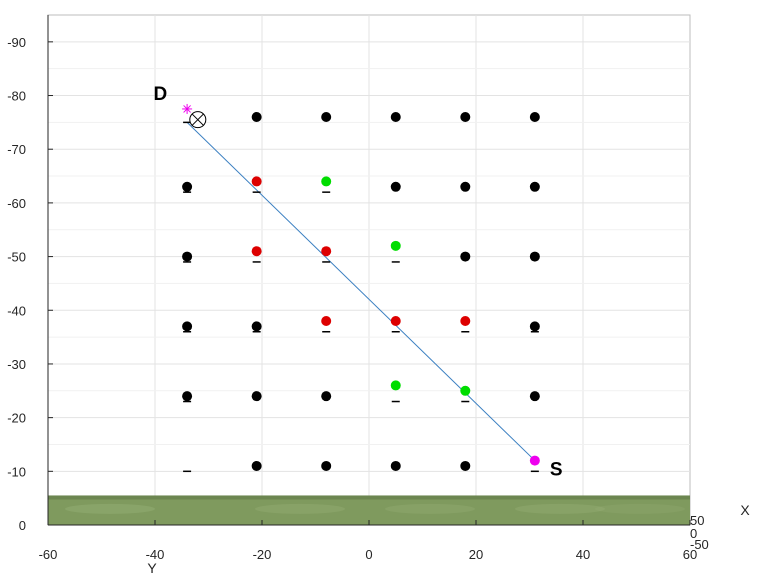  What do you see at coordinates (187, 109) in the screenshot?
I see `star-marker` at bounding box center [187, 109].